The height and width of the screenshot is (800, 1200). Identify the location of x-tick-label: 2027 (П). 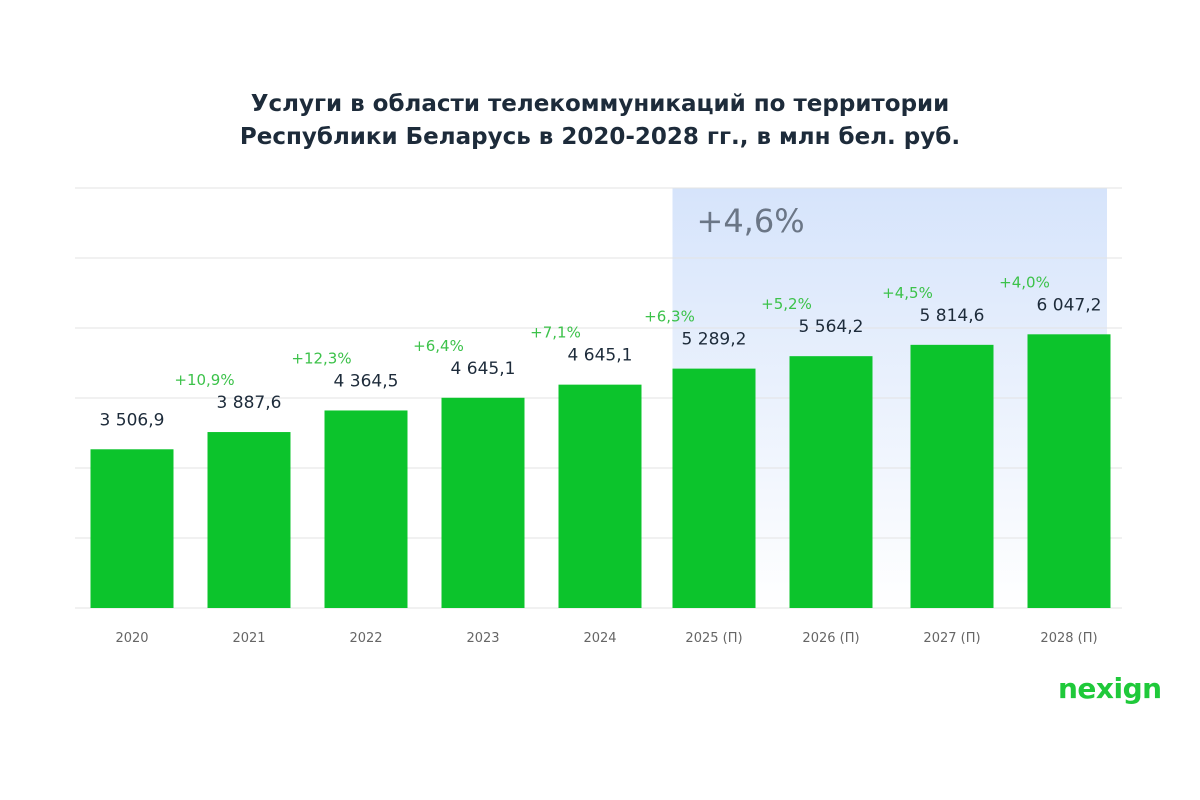
(951, 638).